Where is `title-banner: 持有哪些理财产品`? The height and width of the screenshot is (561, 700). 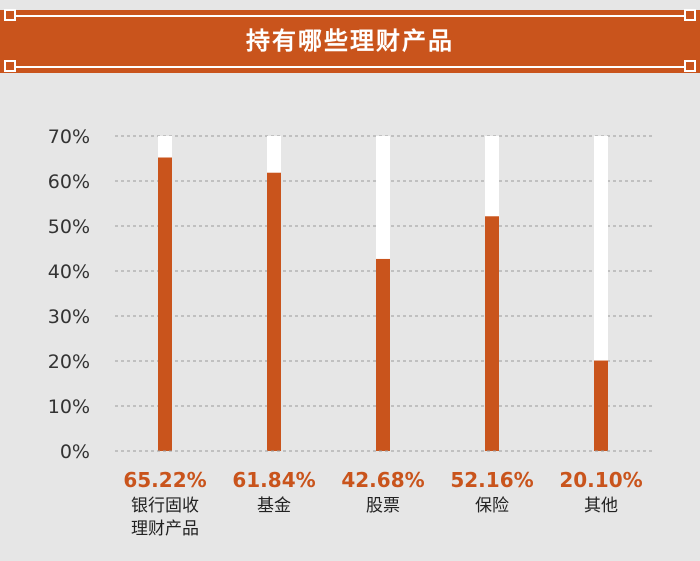
title-banner: 持有哪些理财产品 is located at coordinates (350, 41).